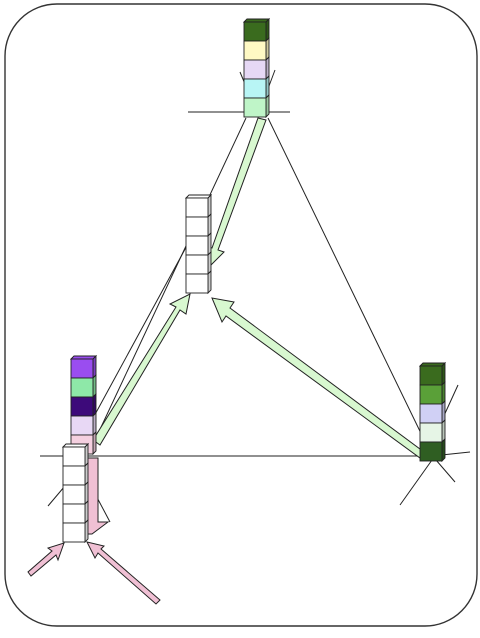 The height and width of the screenshot is (638, 480). I want to click on arrow-right-to-center, so click(318, 378).